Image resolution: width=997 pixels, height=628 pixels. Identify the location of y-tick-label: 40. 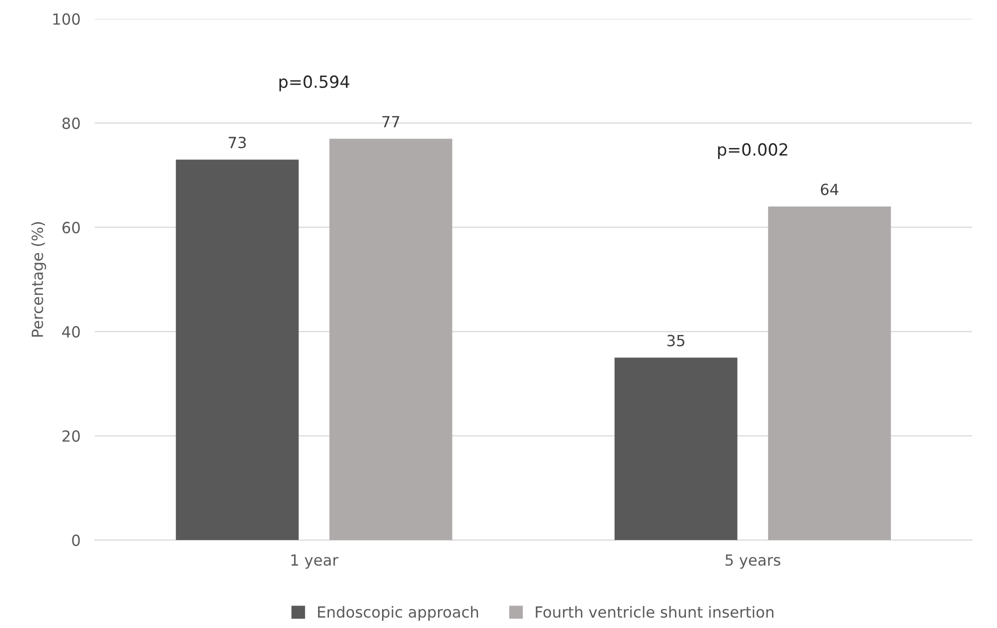
(71, 332).